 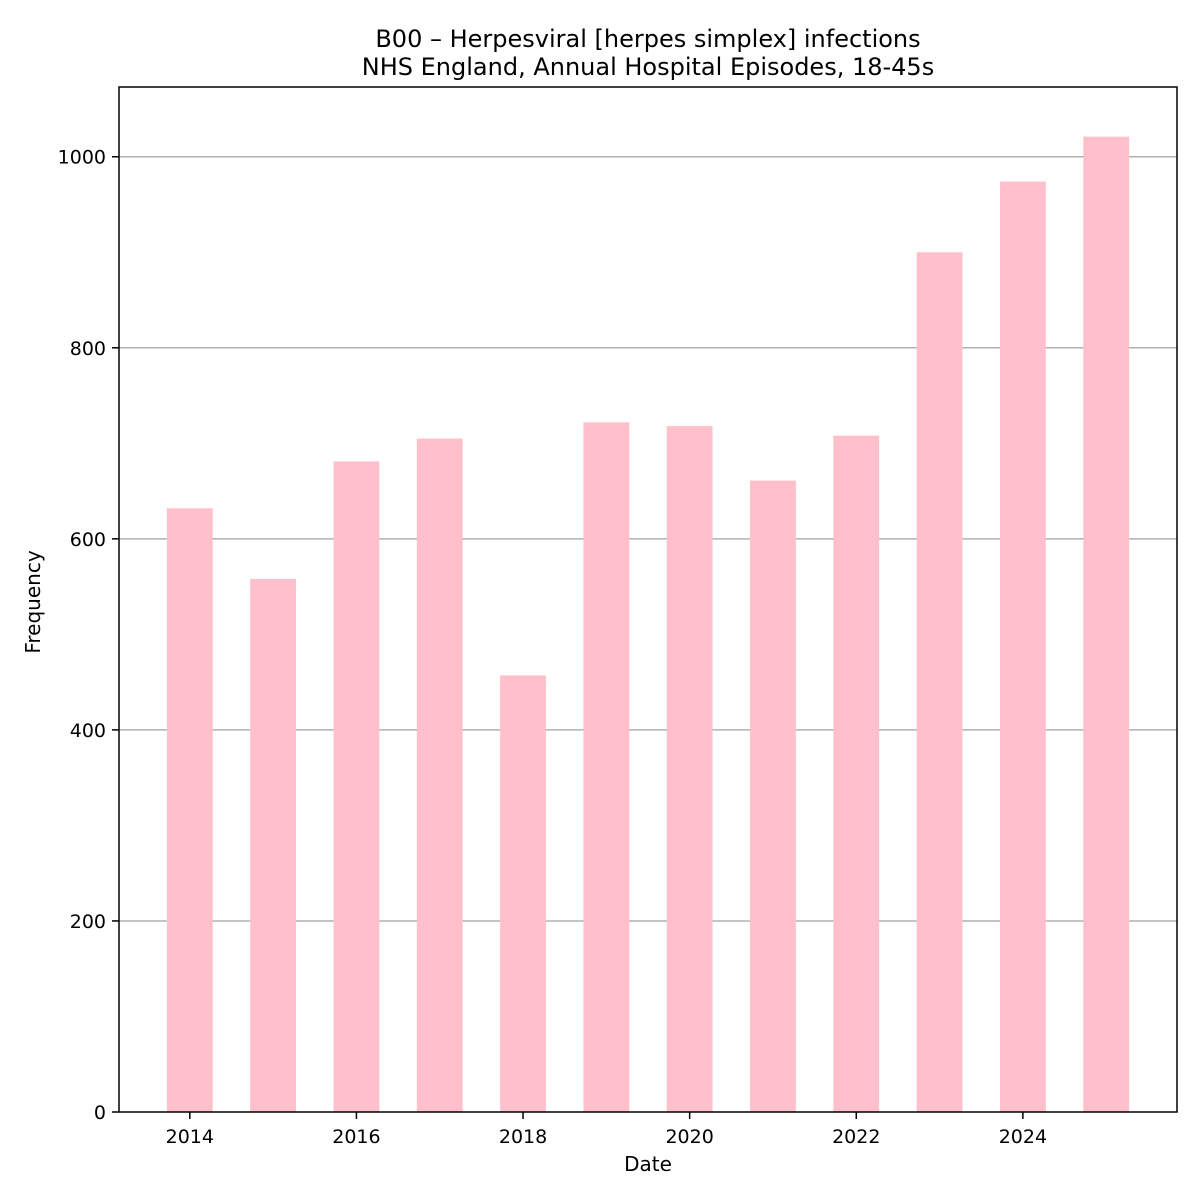 I want to click on x-tick-label: 2024, so click(x=1023, y=1137).